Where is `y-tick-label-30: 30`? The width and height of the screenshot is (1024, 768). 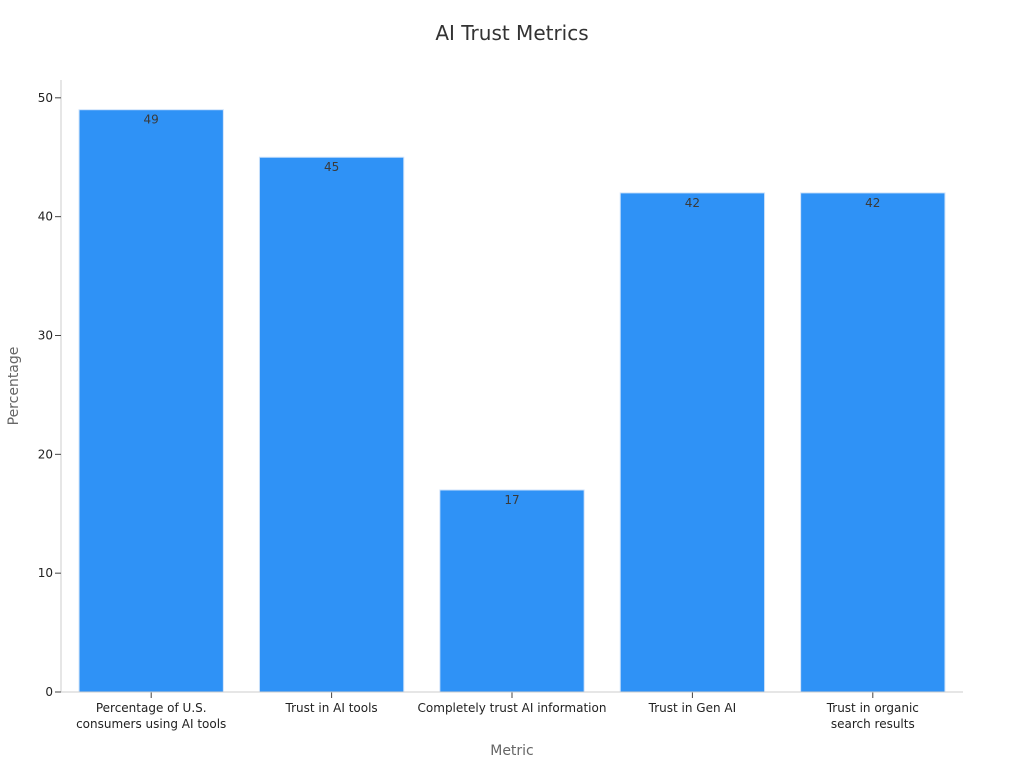
y-tick-label-30: 30 is located at coordinates (45, 335).